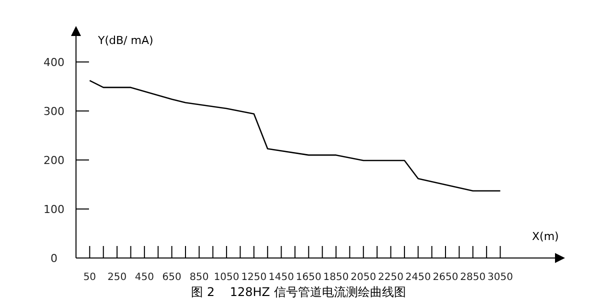  I want to click on y-tick-label: 200, so click(54, 160).